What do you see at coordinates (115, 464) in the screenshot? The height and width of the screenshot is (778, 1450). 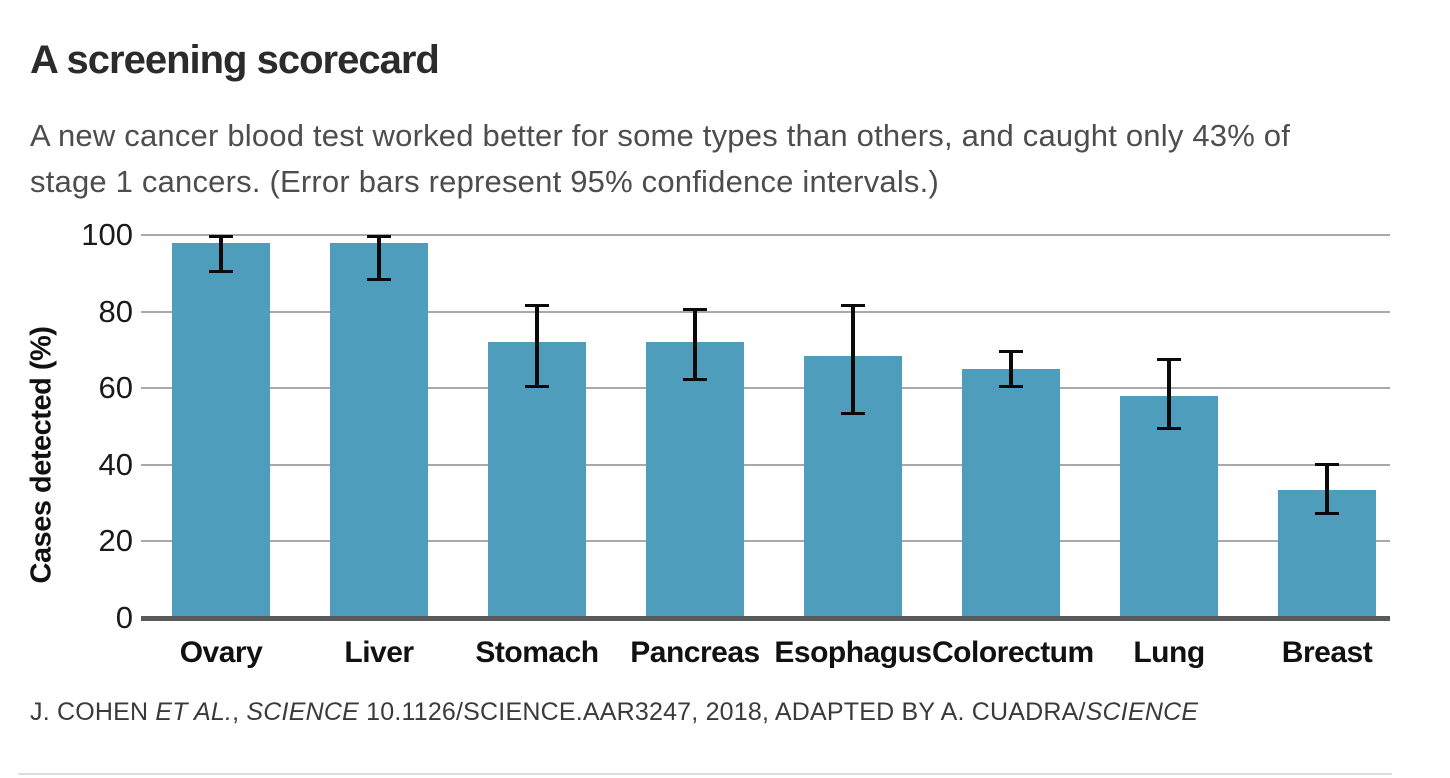 I see `y-tick-label: 40` at bounding box center [115, 464].